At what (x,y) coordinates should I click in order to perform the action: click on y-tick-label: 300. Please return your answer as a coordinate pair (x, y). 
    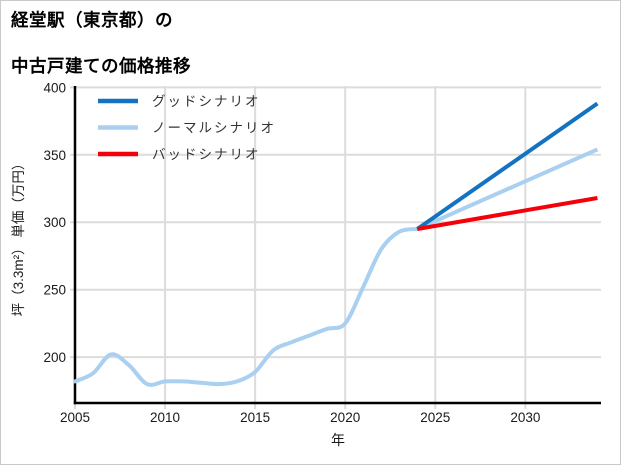
    Looking at the image, I should click on (54, 222).